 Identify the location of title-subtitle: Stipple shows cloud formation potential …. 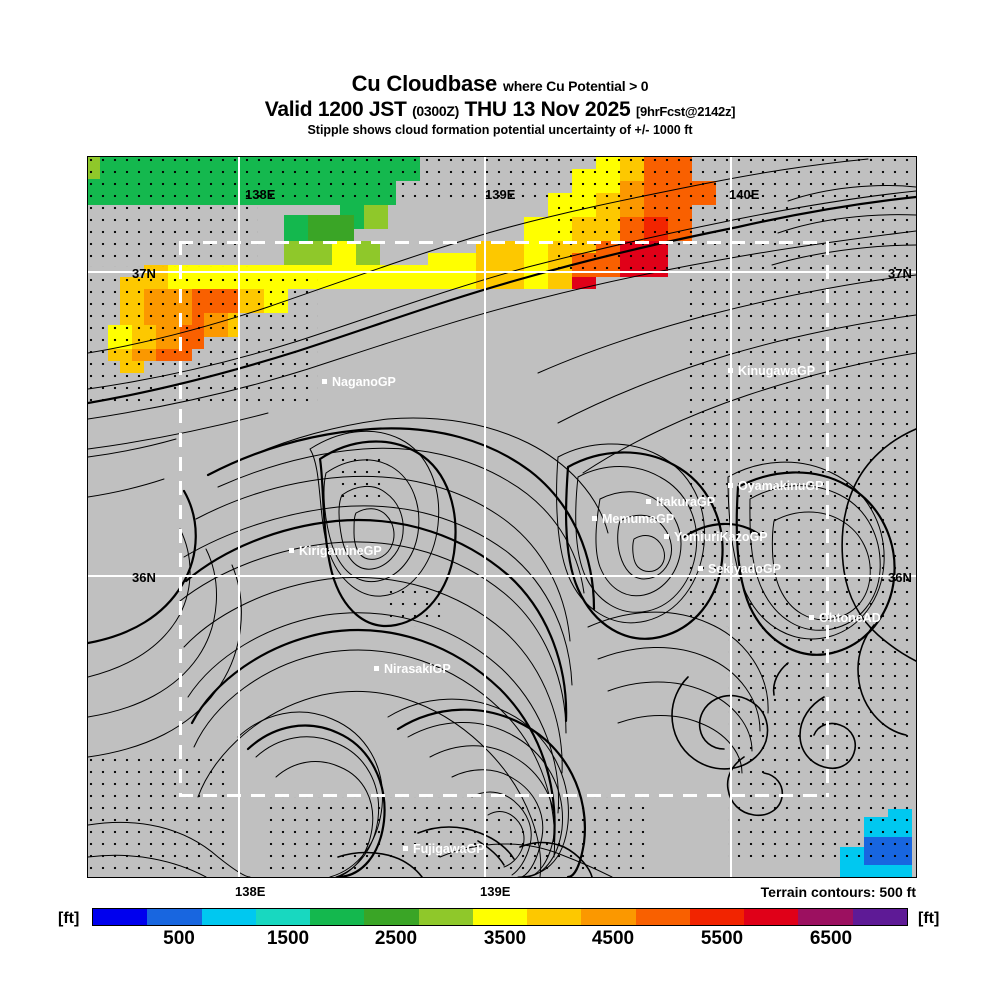
(500, 130).